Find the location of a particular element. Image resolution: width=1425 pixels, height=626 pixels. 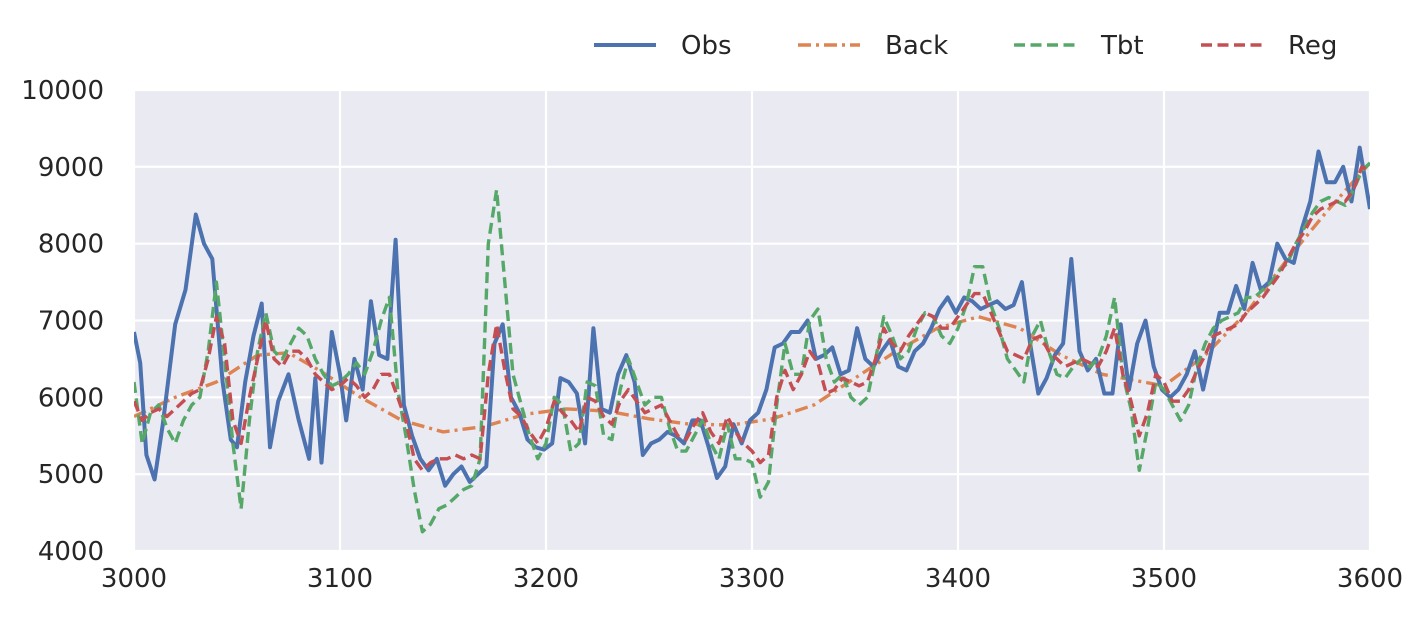

y-tick-label: 4000 is located at coordinates (71, 552).